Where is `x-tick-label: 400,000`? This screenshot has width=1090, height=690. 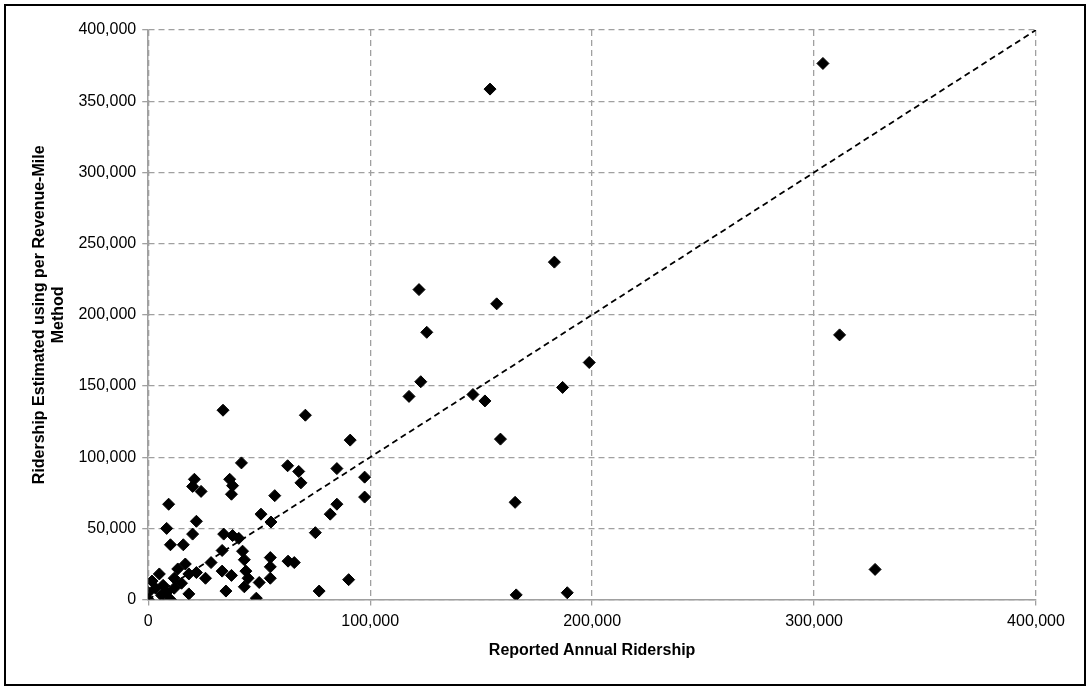
x-tick-label: 400,000 is located at coordinates (1036, 620).